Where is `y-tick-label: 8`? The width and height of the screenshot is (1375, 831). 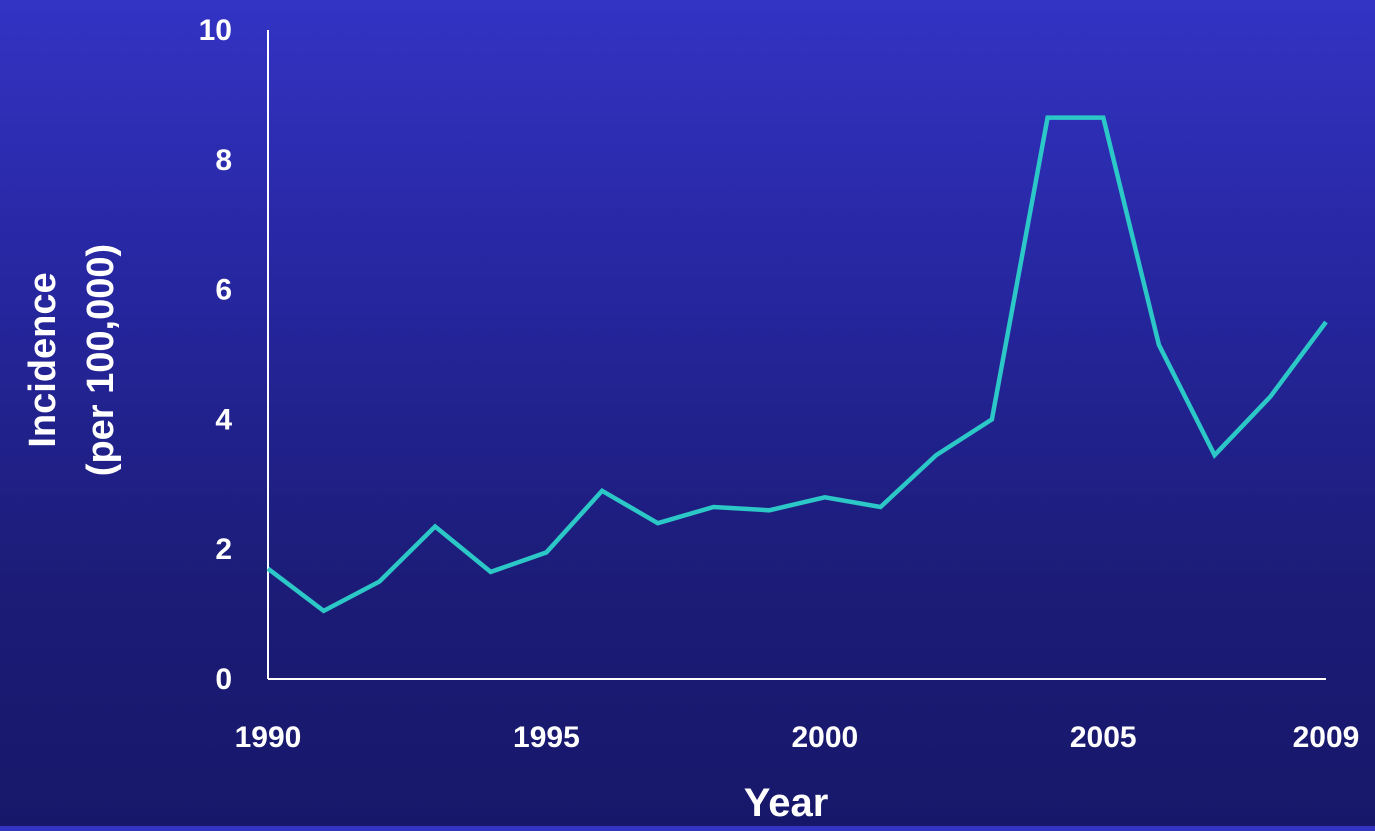
y-tick-label: 8 is located at coordinates (223, 160).